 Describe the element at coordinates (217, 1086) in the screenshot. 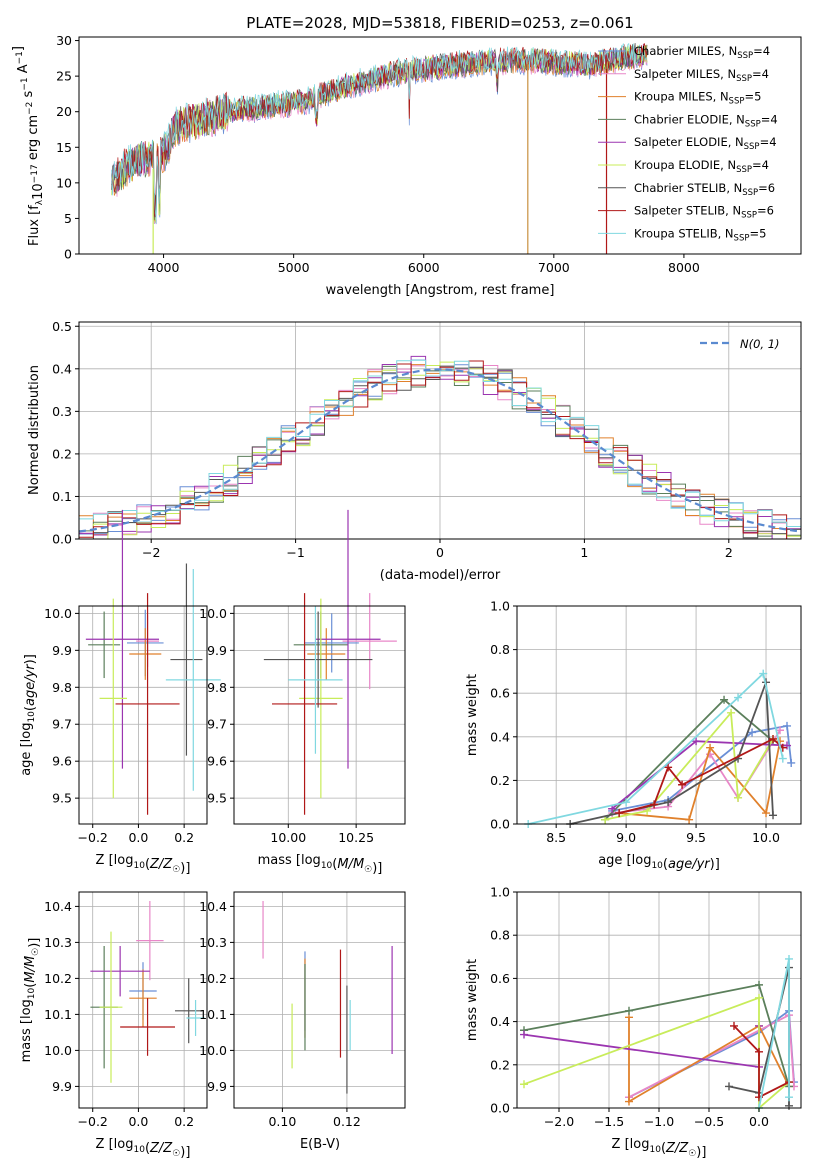

I see `y-tick-label: 9.9` at that location.